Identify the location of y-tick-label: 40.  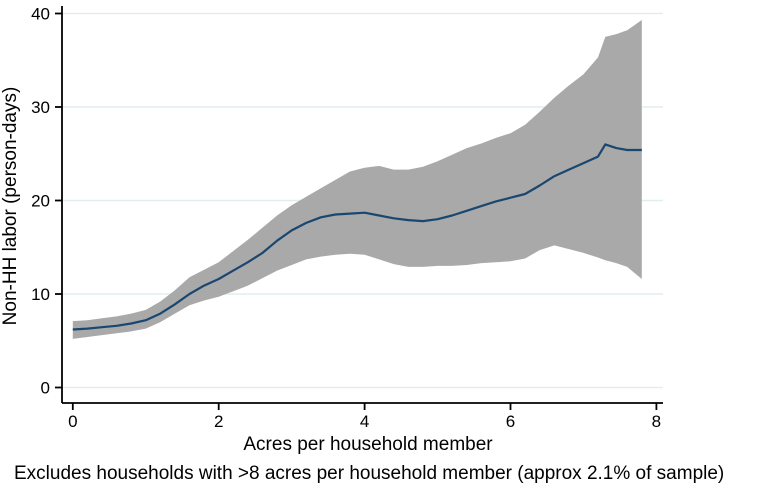
(40, 14).